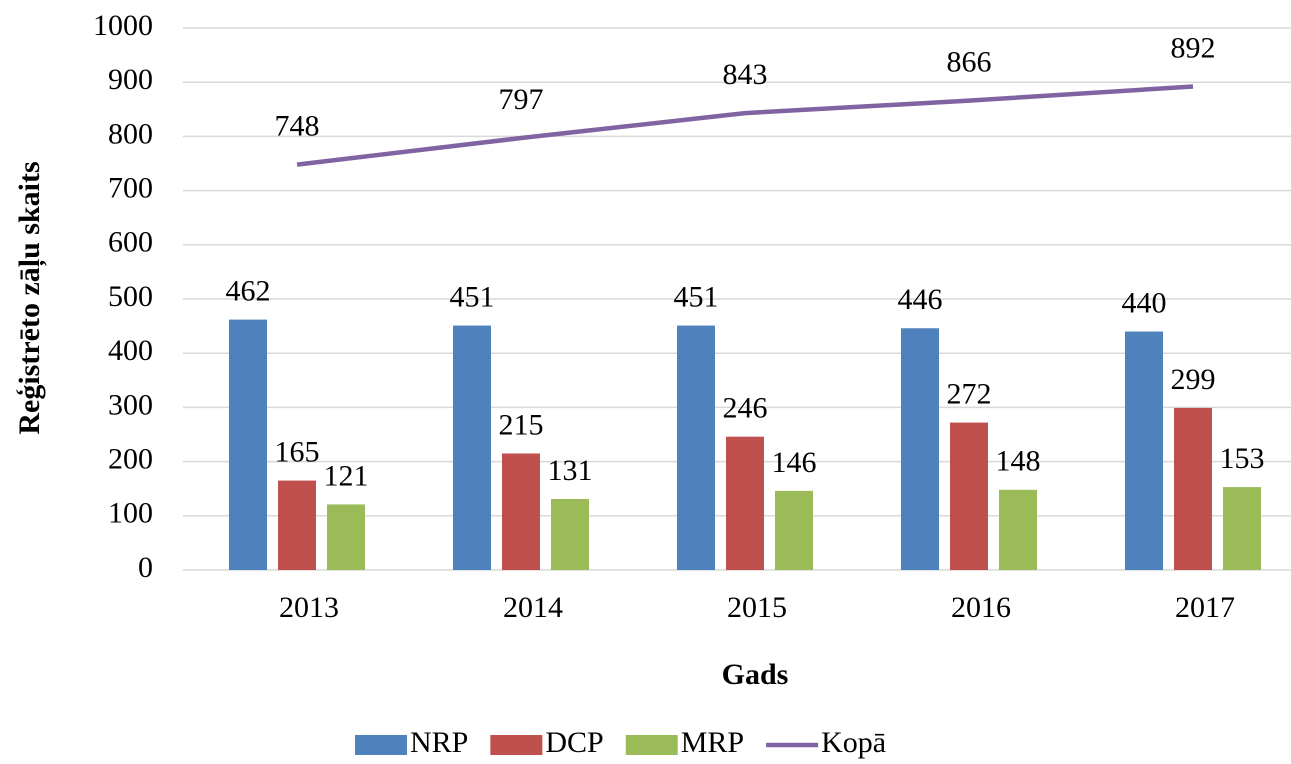 The height and width of the screenshot is (764, 1291). Describe the element at coordinates (745, 74) in the screenshot. I see `data-label: 843` at that location.